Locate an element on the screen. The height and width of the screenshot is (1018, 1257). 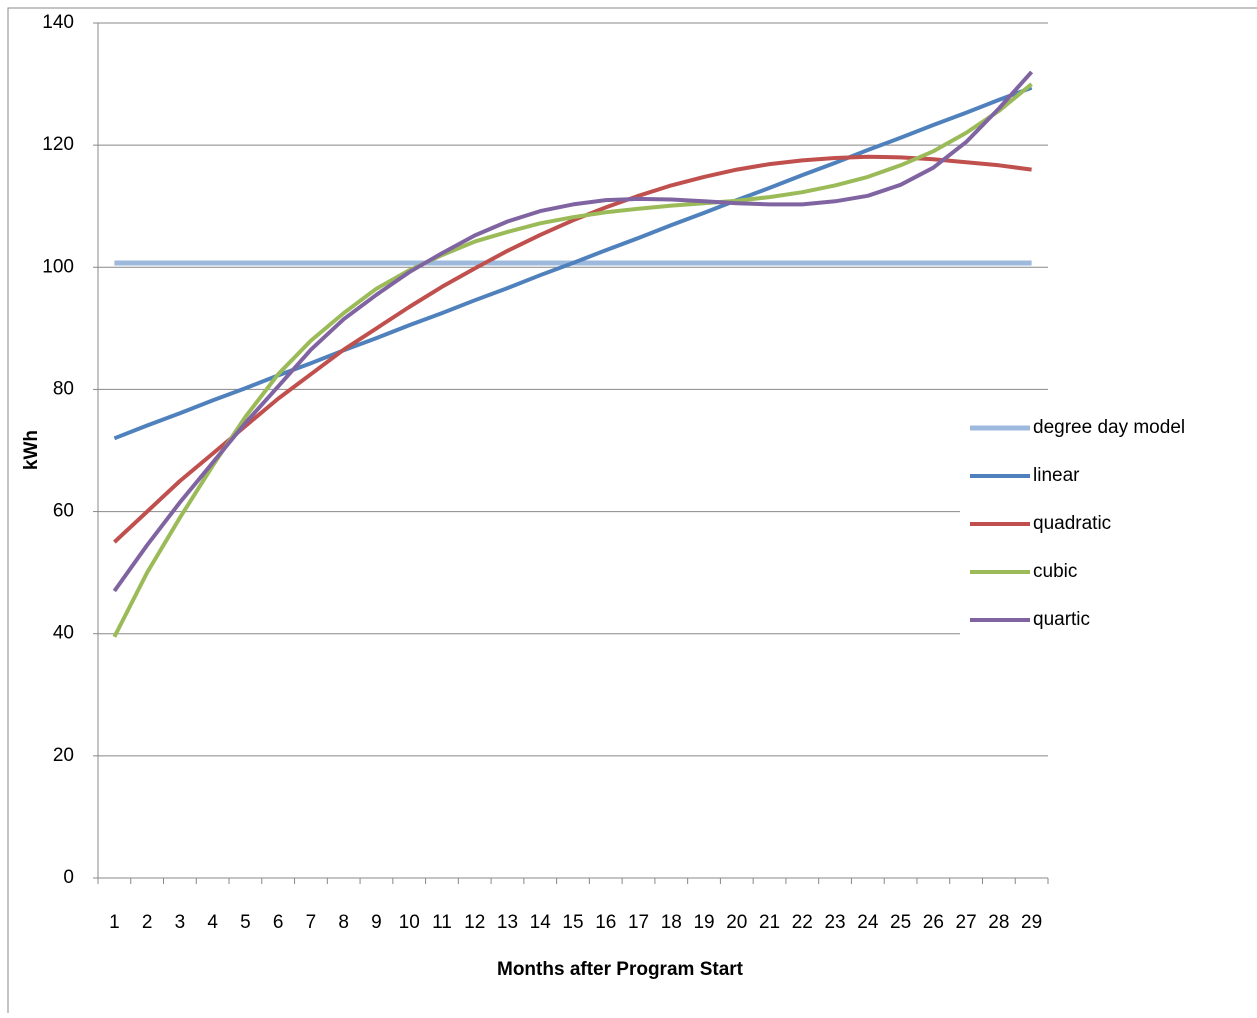
x-tick-label: 21 is located at coordinates (769, 922).